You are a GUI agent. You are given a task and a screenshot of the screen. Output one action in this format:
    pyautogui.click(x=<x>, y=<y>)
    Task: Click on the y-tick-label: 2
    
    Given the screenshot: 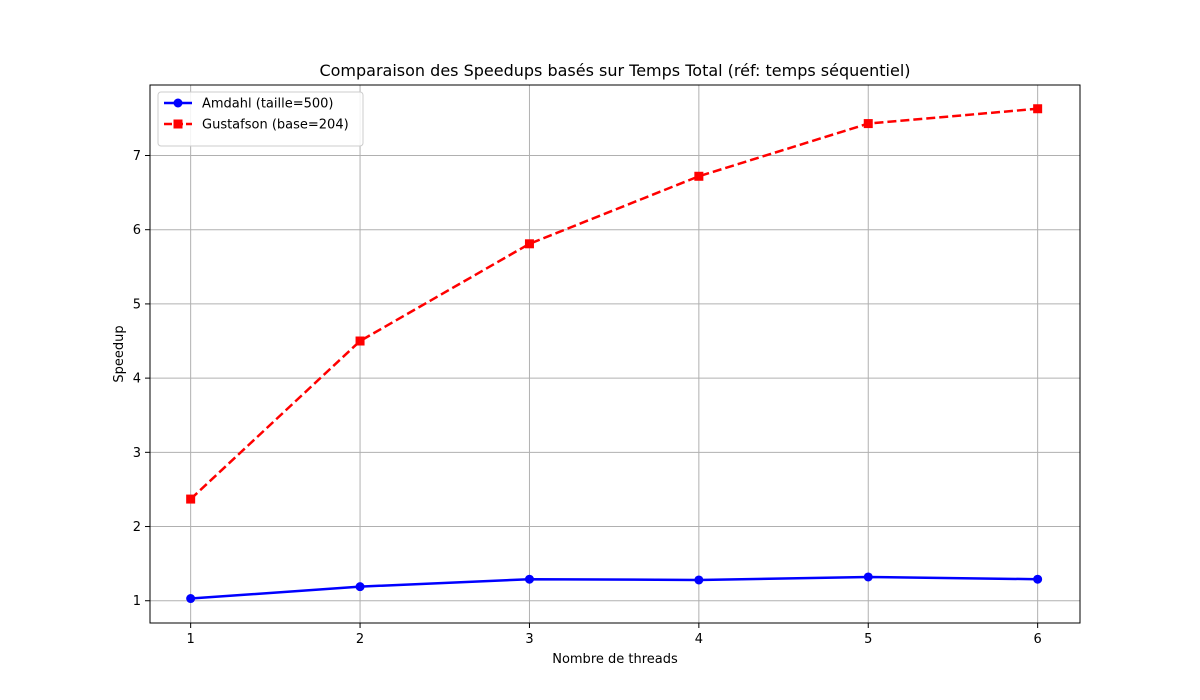 What is the action you would take?
    pyautogui.click(x=137, y=527)
    